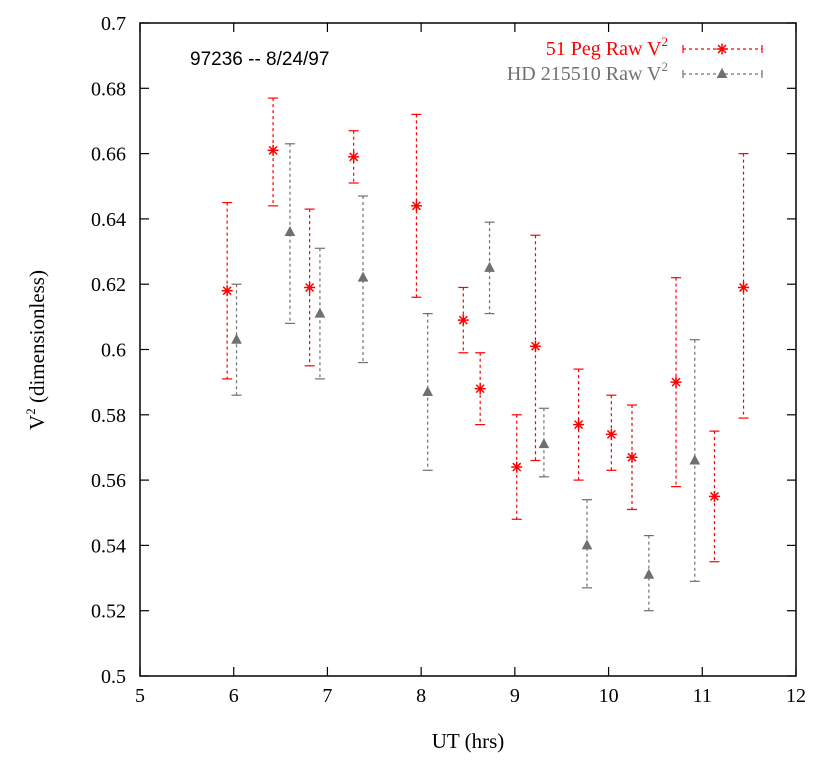 This screenshot has height=775, width=830. What do you see at coordinates (108, 285) in the screenshot?
I see `y-tick-label: 0.62` at bounding box center [108, 285].